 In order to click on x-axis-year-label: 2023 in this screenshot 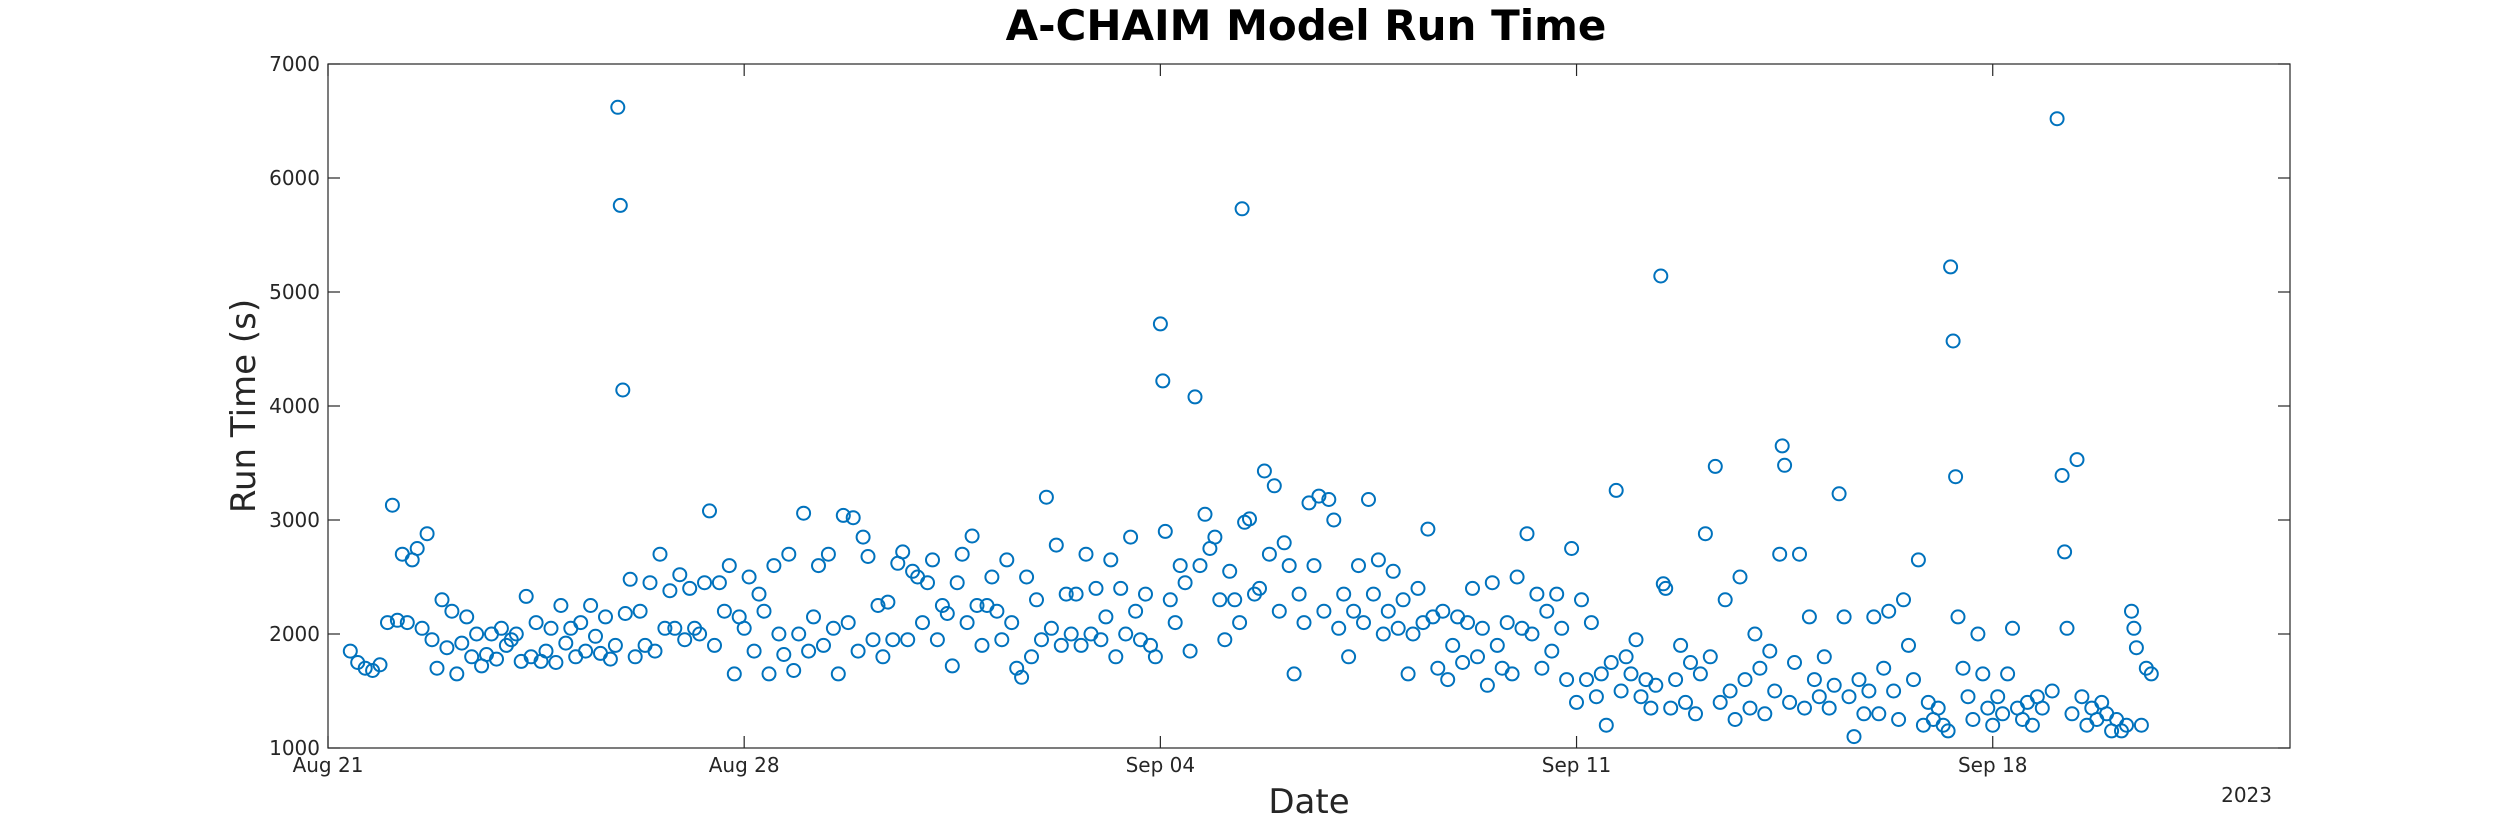, I will do `click(2246, 795)`.